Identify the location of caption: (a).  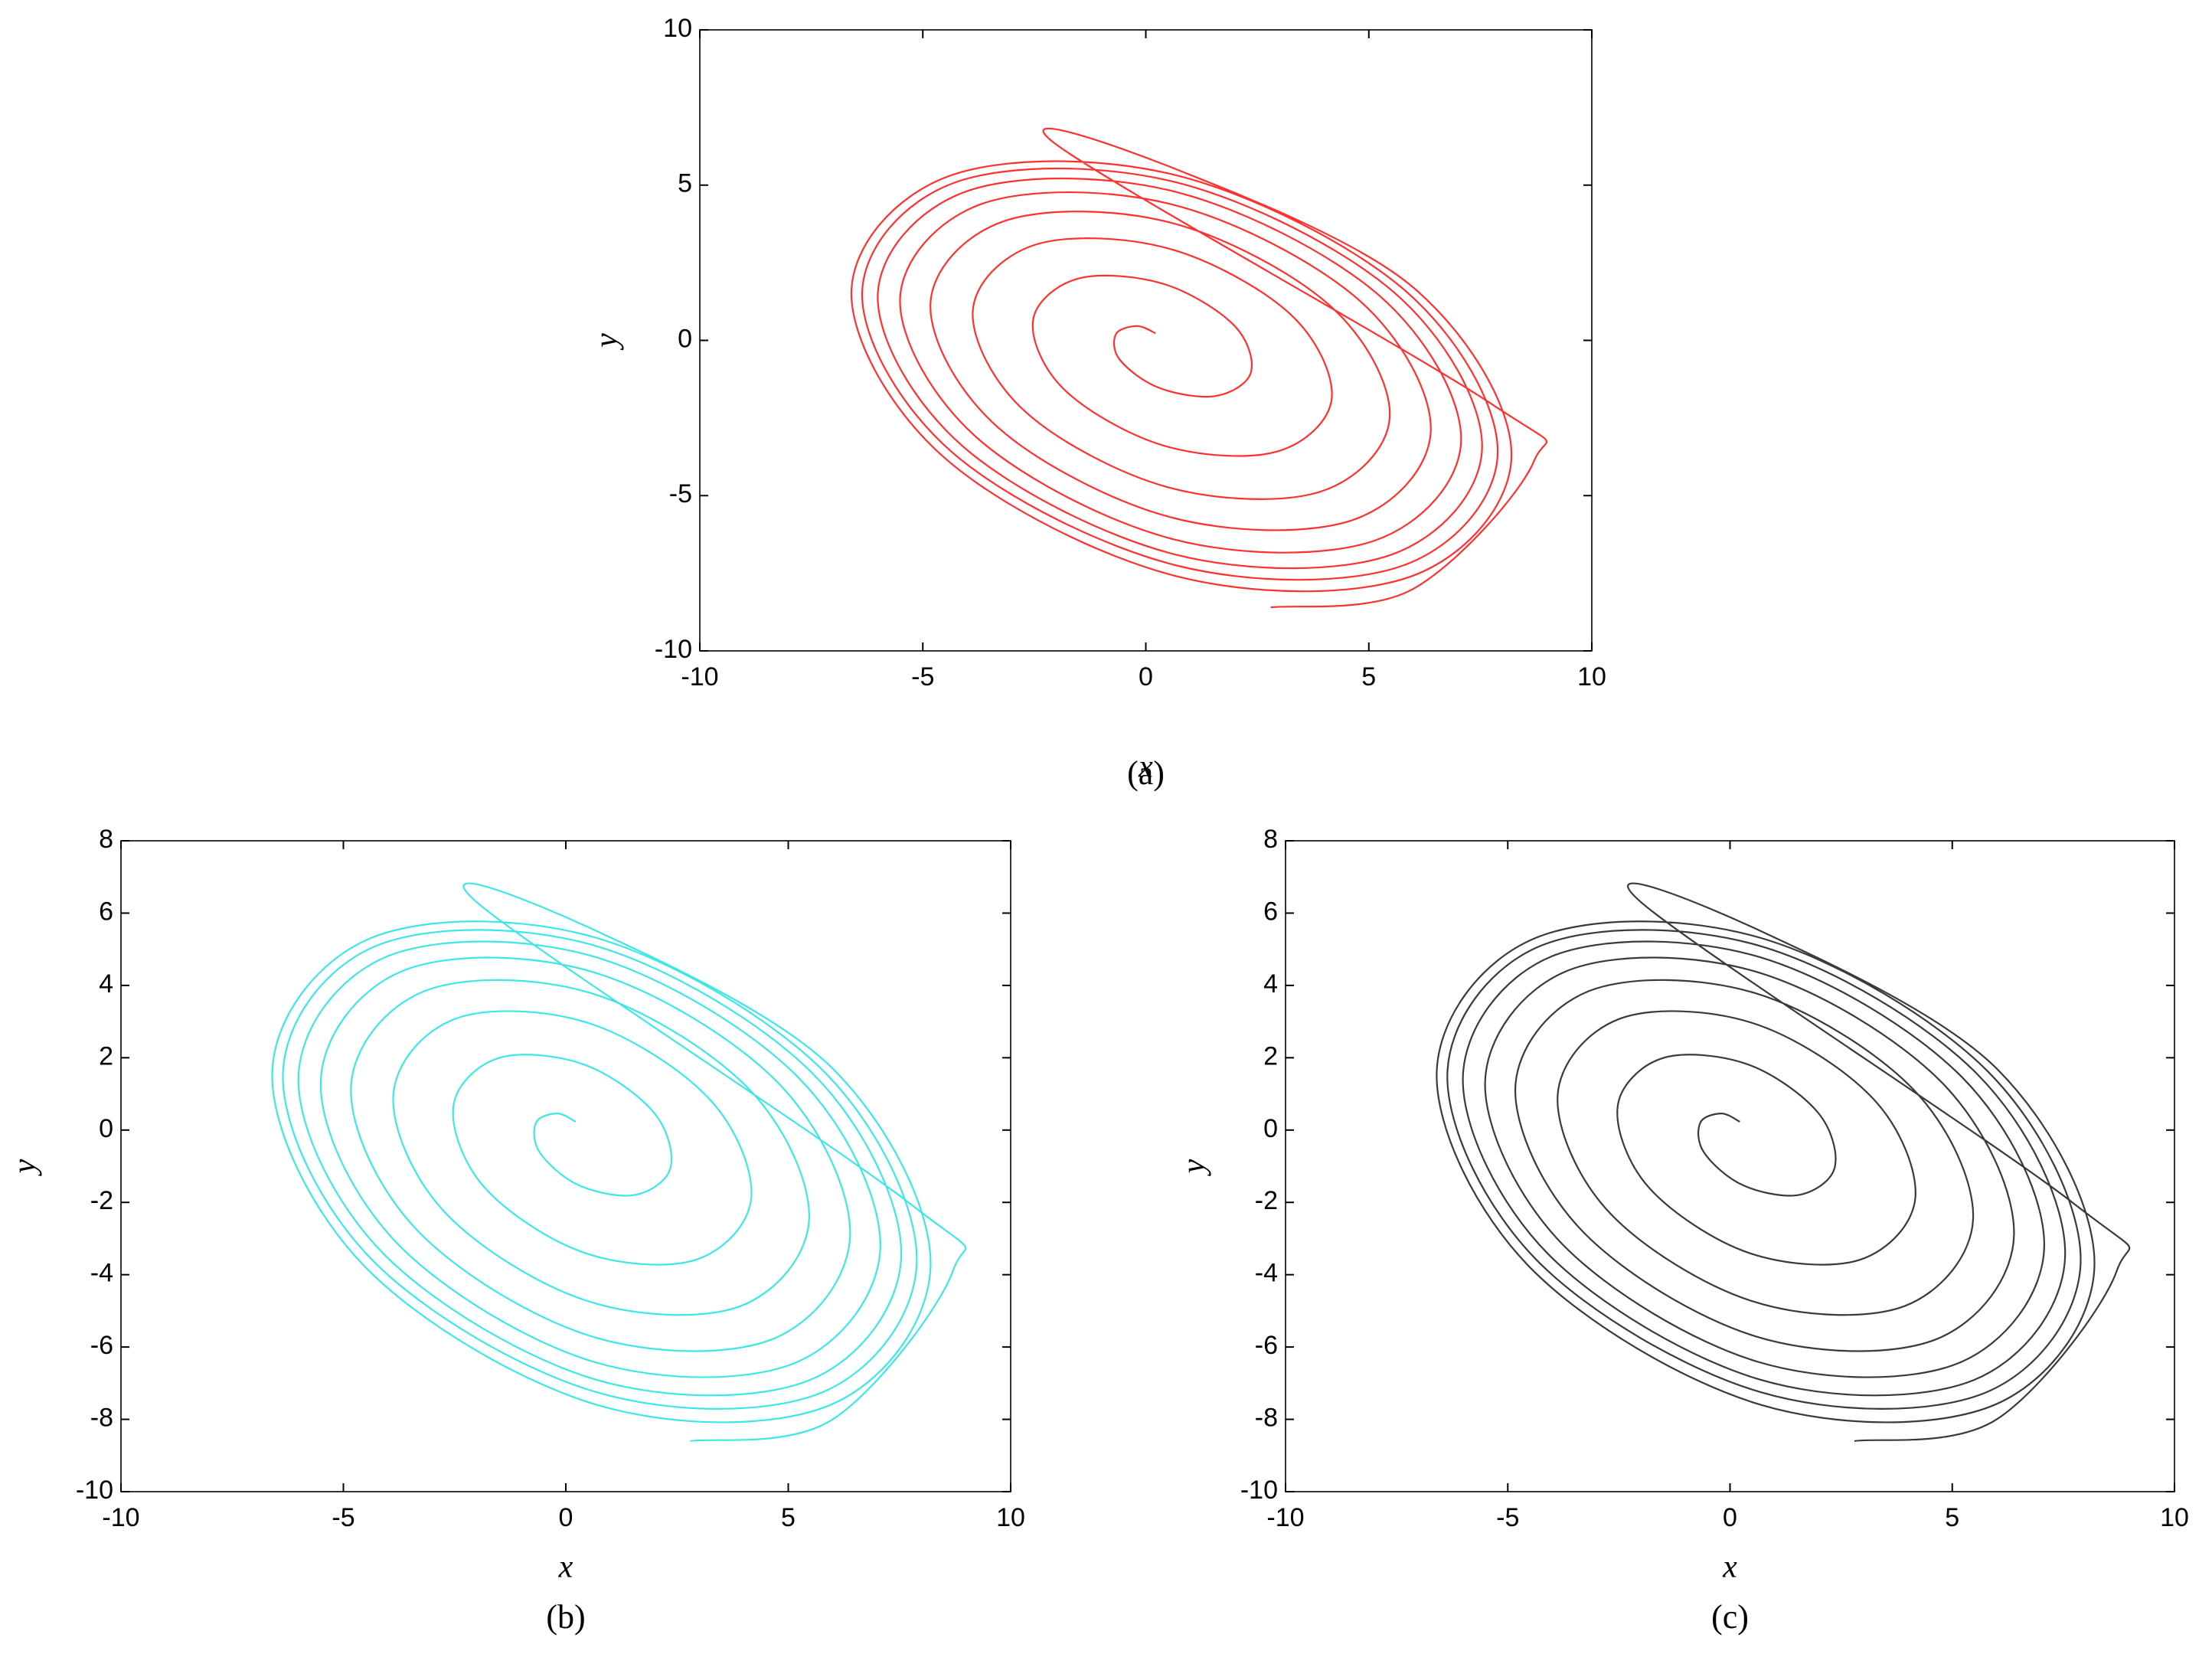
(1146, 773).